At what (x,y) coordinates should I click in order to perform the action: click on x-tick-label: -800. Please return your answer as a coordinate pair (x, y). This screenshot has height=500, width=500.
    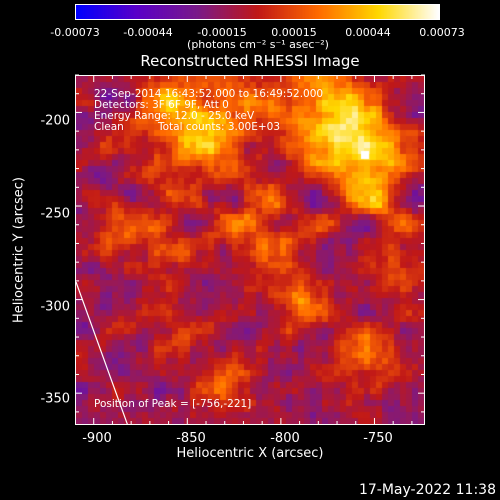
    Looking at the image, I should click on (285, 438).